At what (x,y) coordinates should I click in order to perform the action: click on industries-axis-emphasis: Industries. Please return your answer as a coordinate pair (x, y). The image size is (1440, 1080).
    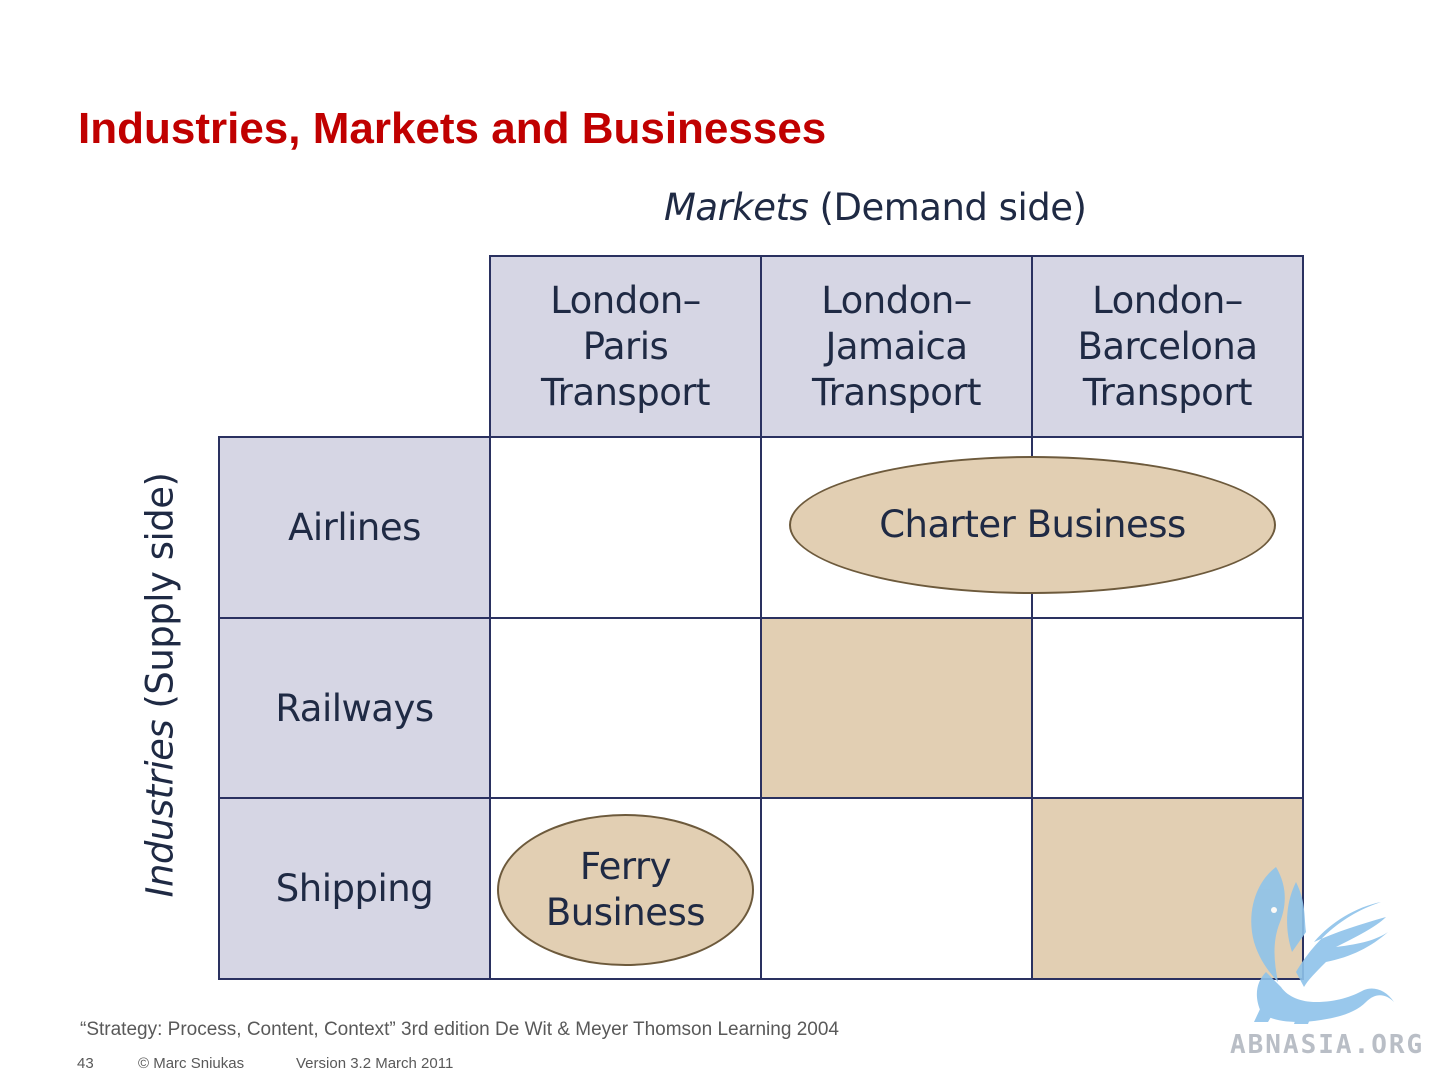
    Looking at the image, I should click on (160, 808).